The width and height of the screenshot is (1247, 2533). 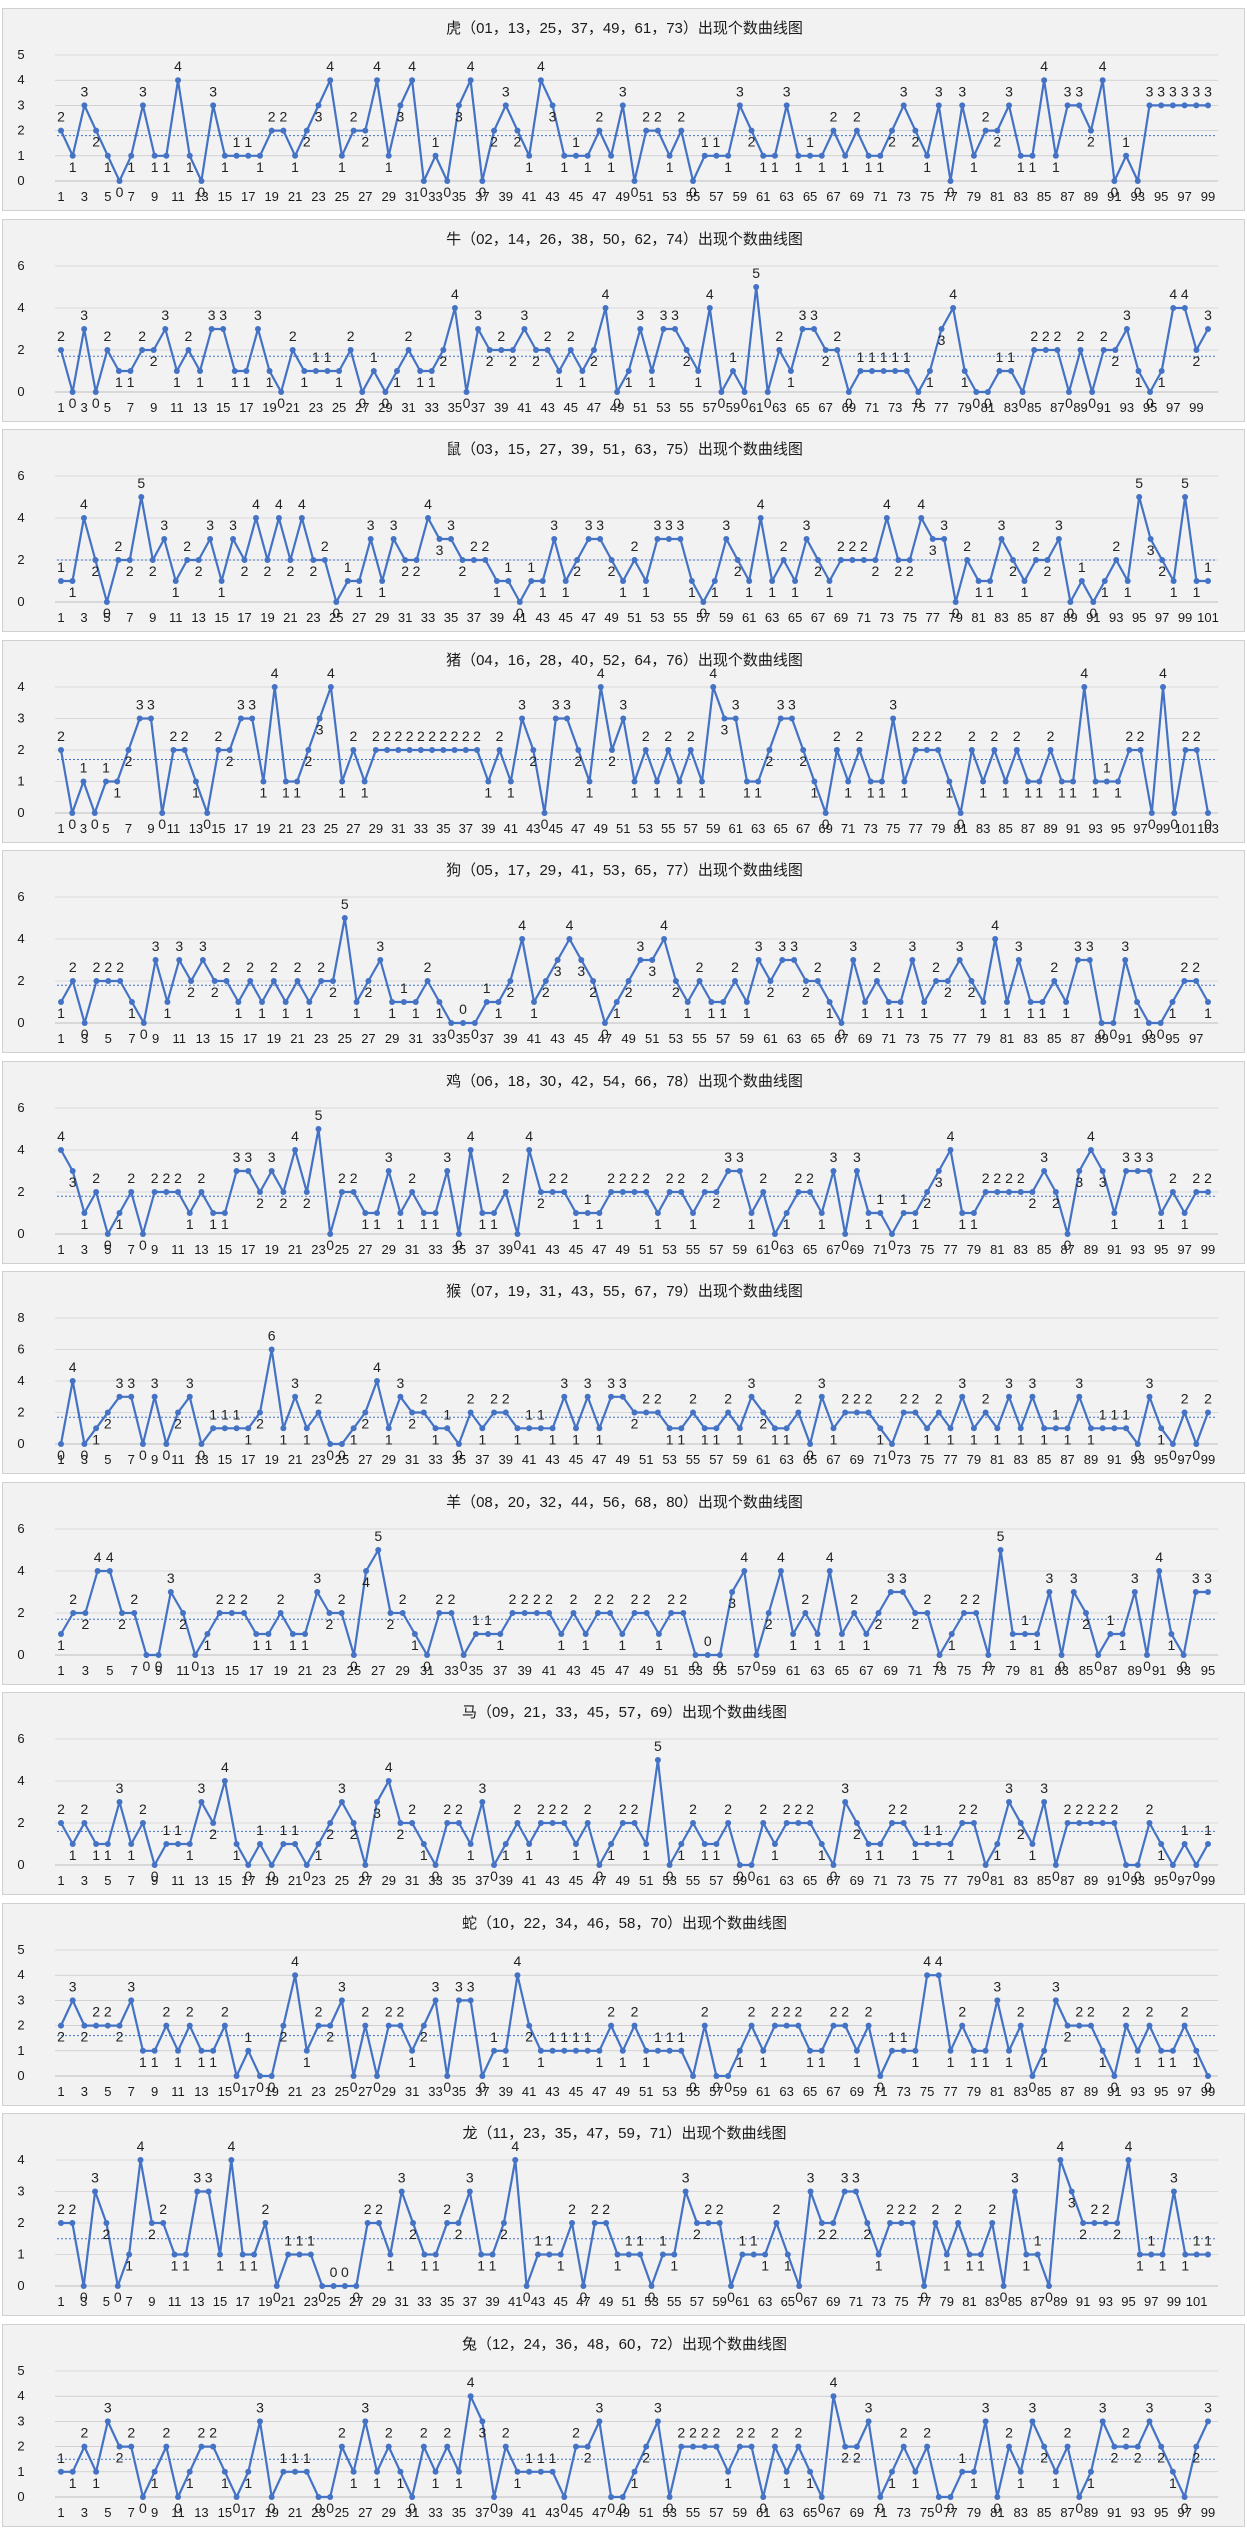 I want to click on x-tick-label: 57, so click(x=703, y=617).